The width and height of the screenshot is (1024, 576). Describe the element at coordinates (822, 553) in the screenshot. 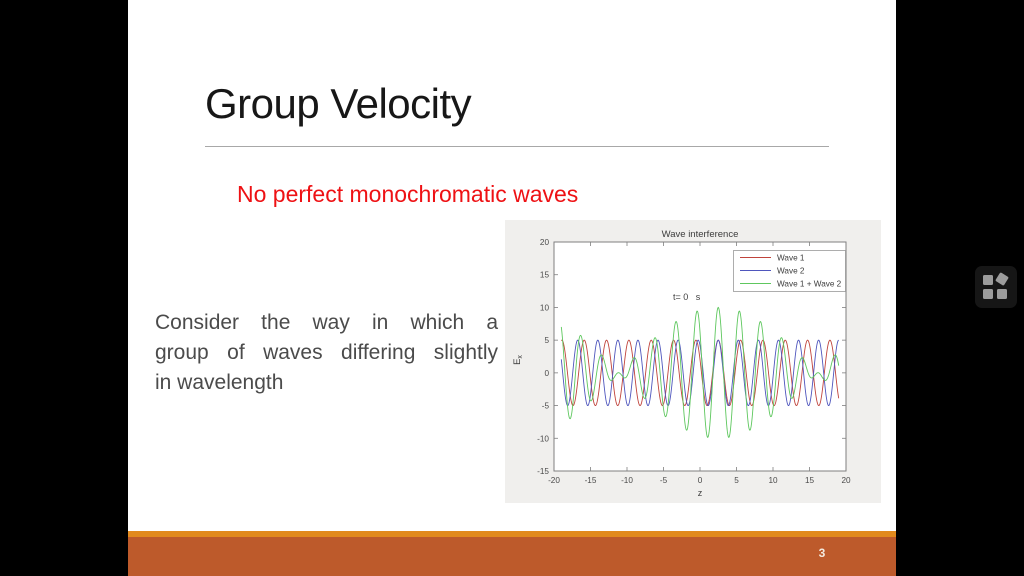

I see `page-number: 3` at that location.